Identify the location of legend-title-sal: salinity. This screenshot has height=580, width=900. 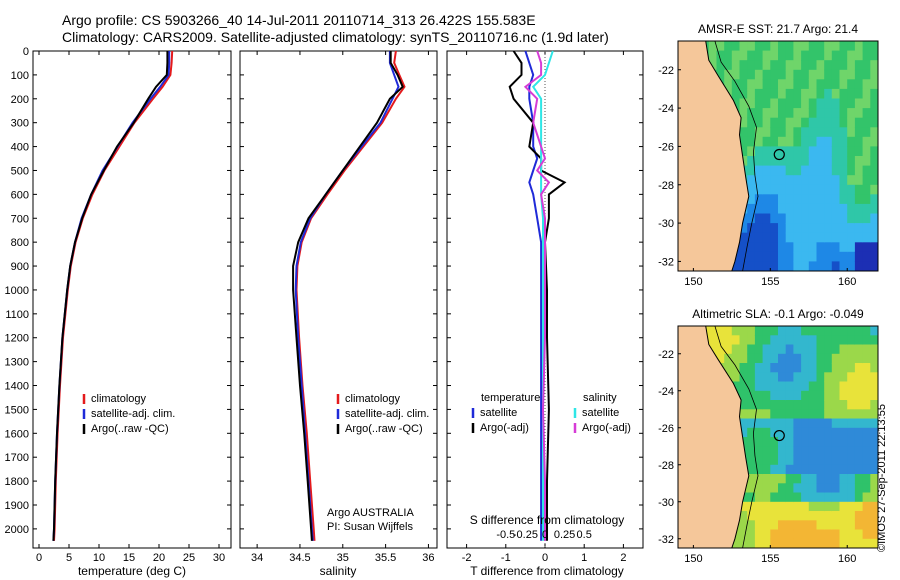
(600, 398).